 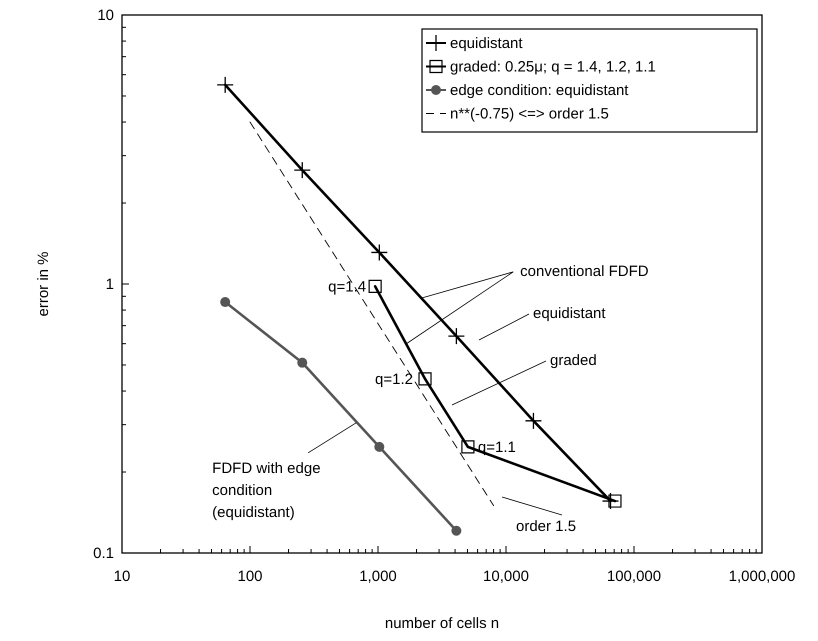 What do you see at coordinates (43, 284) in the screenshot?
I see `y-axis-title: error in %` at bounding box center [43, 284].